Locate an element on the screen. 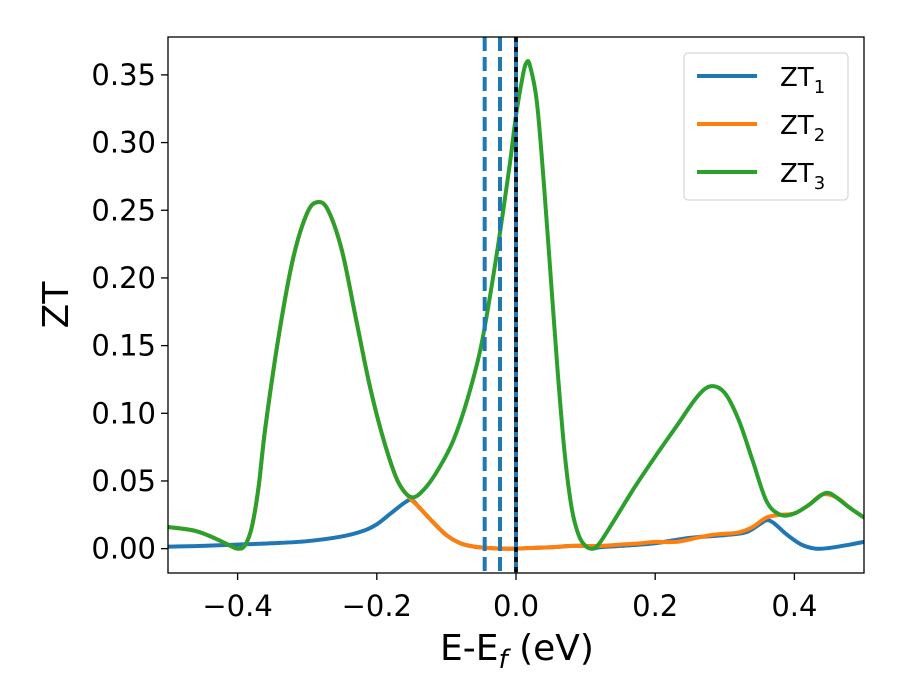 This screenshot has height=700, width=900. legend-label-zt3: ZT3 is located at coordinates (802, 176).